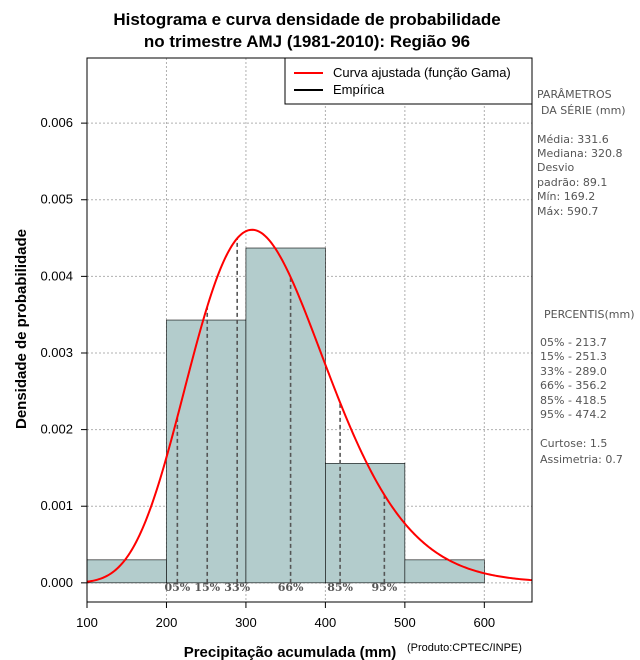 The height and width of the screenshot is (660, 640). What do you see at coordinates (56, 429) in the screenshot?
I see `y-tick-label: 0.002` at bounding box center [56, 429].